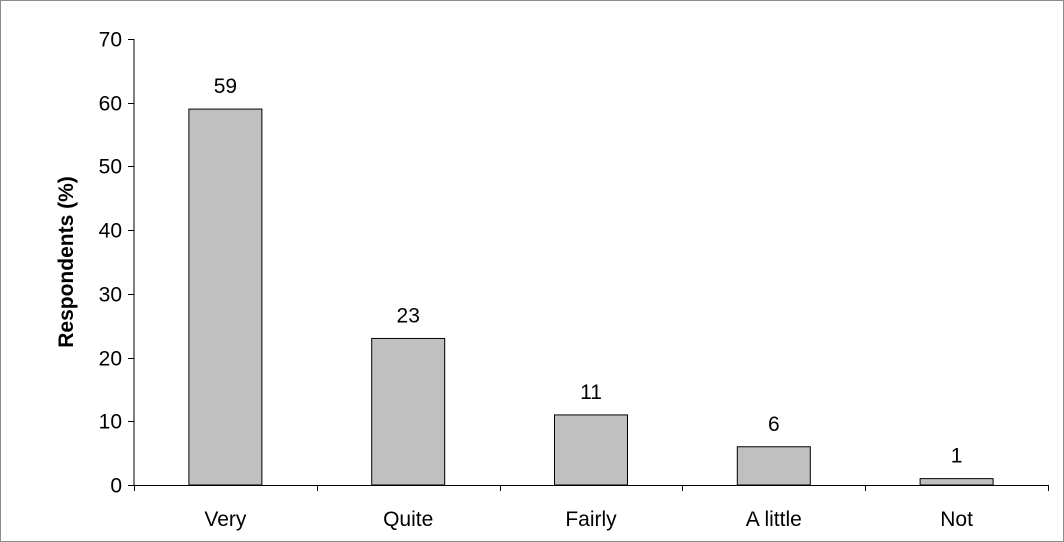 The width and height of the screenshot is (1064, 542). Describe the element at coordinates (591, 519) in the screenshot. I see `x-tick-label: Fairly` at that location.